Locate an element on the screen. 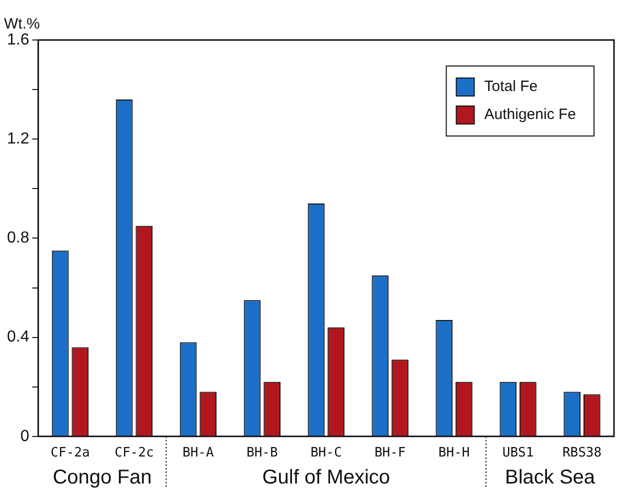 Image resolution: width=636 pixels, height=492 pixels. y-tick-label: 1.6 is located at coordinates (18, 39).